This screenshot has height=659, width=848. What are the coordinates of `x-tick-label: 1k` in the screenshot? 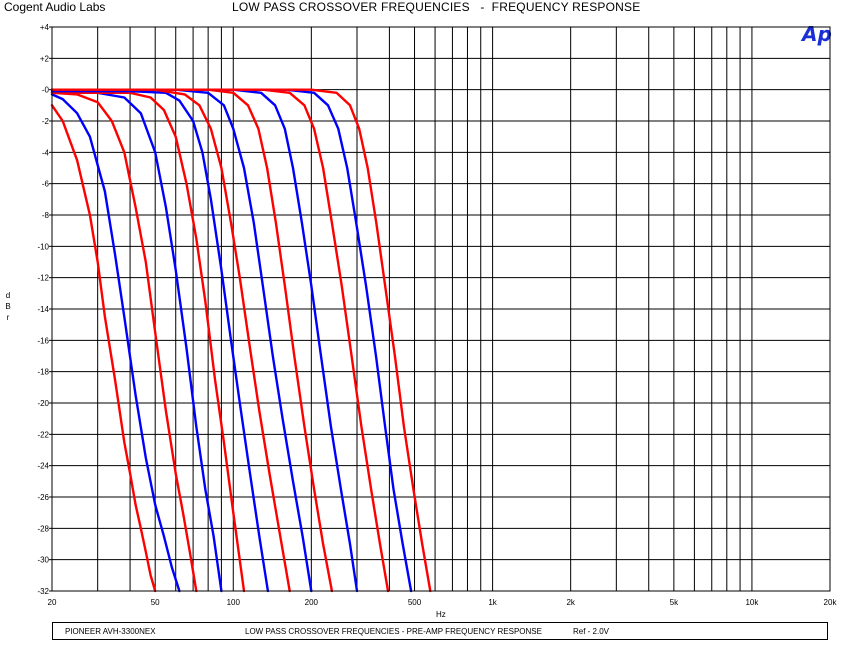 It's located at (492, 602).